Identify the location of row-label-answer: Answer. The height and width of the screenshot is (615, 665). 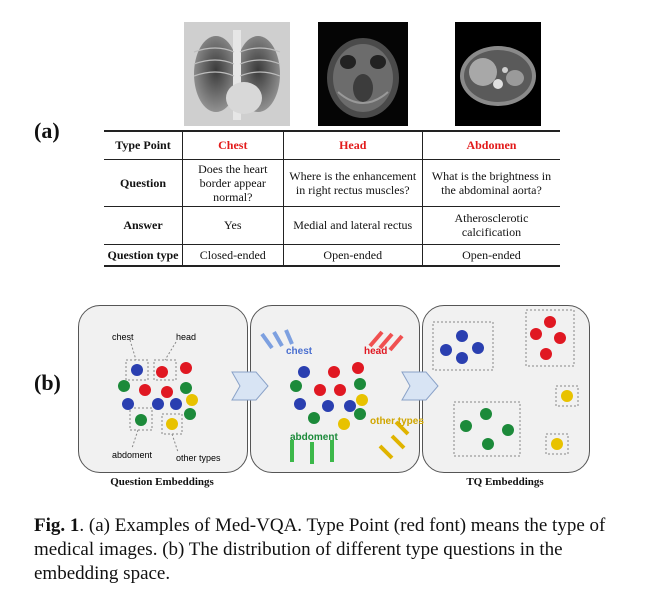
(143, 225).